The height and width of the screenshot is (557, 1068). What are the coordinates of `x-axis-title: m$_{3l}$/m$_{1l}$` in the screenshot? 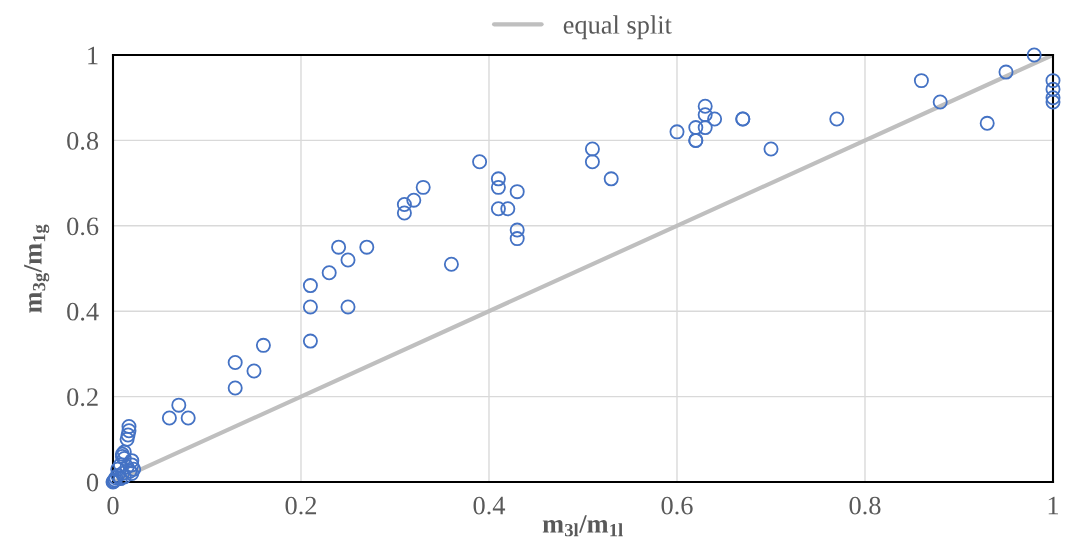 It's located at (582, 526).